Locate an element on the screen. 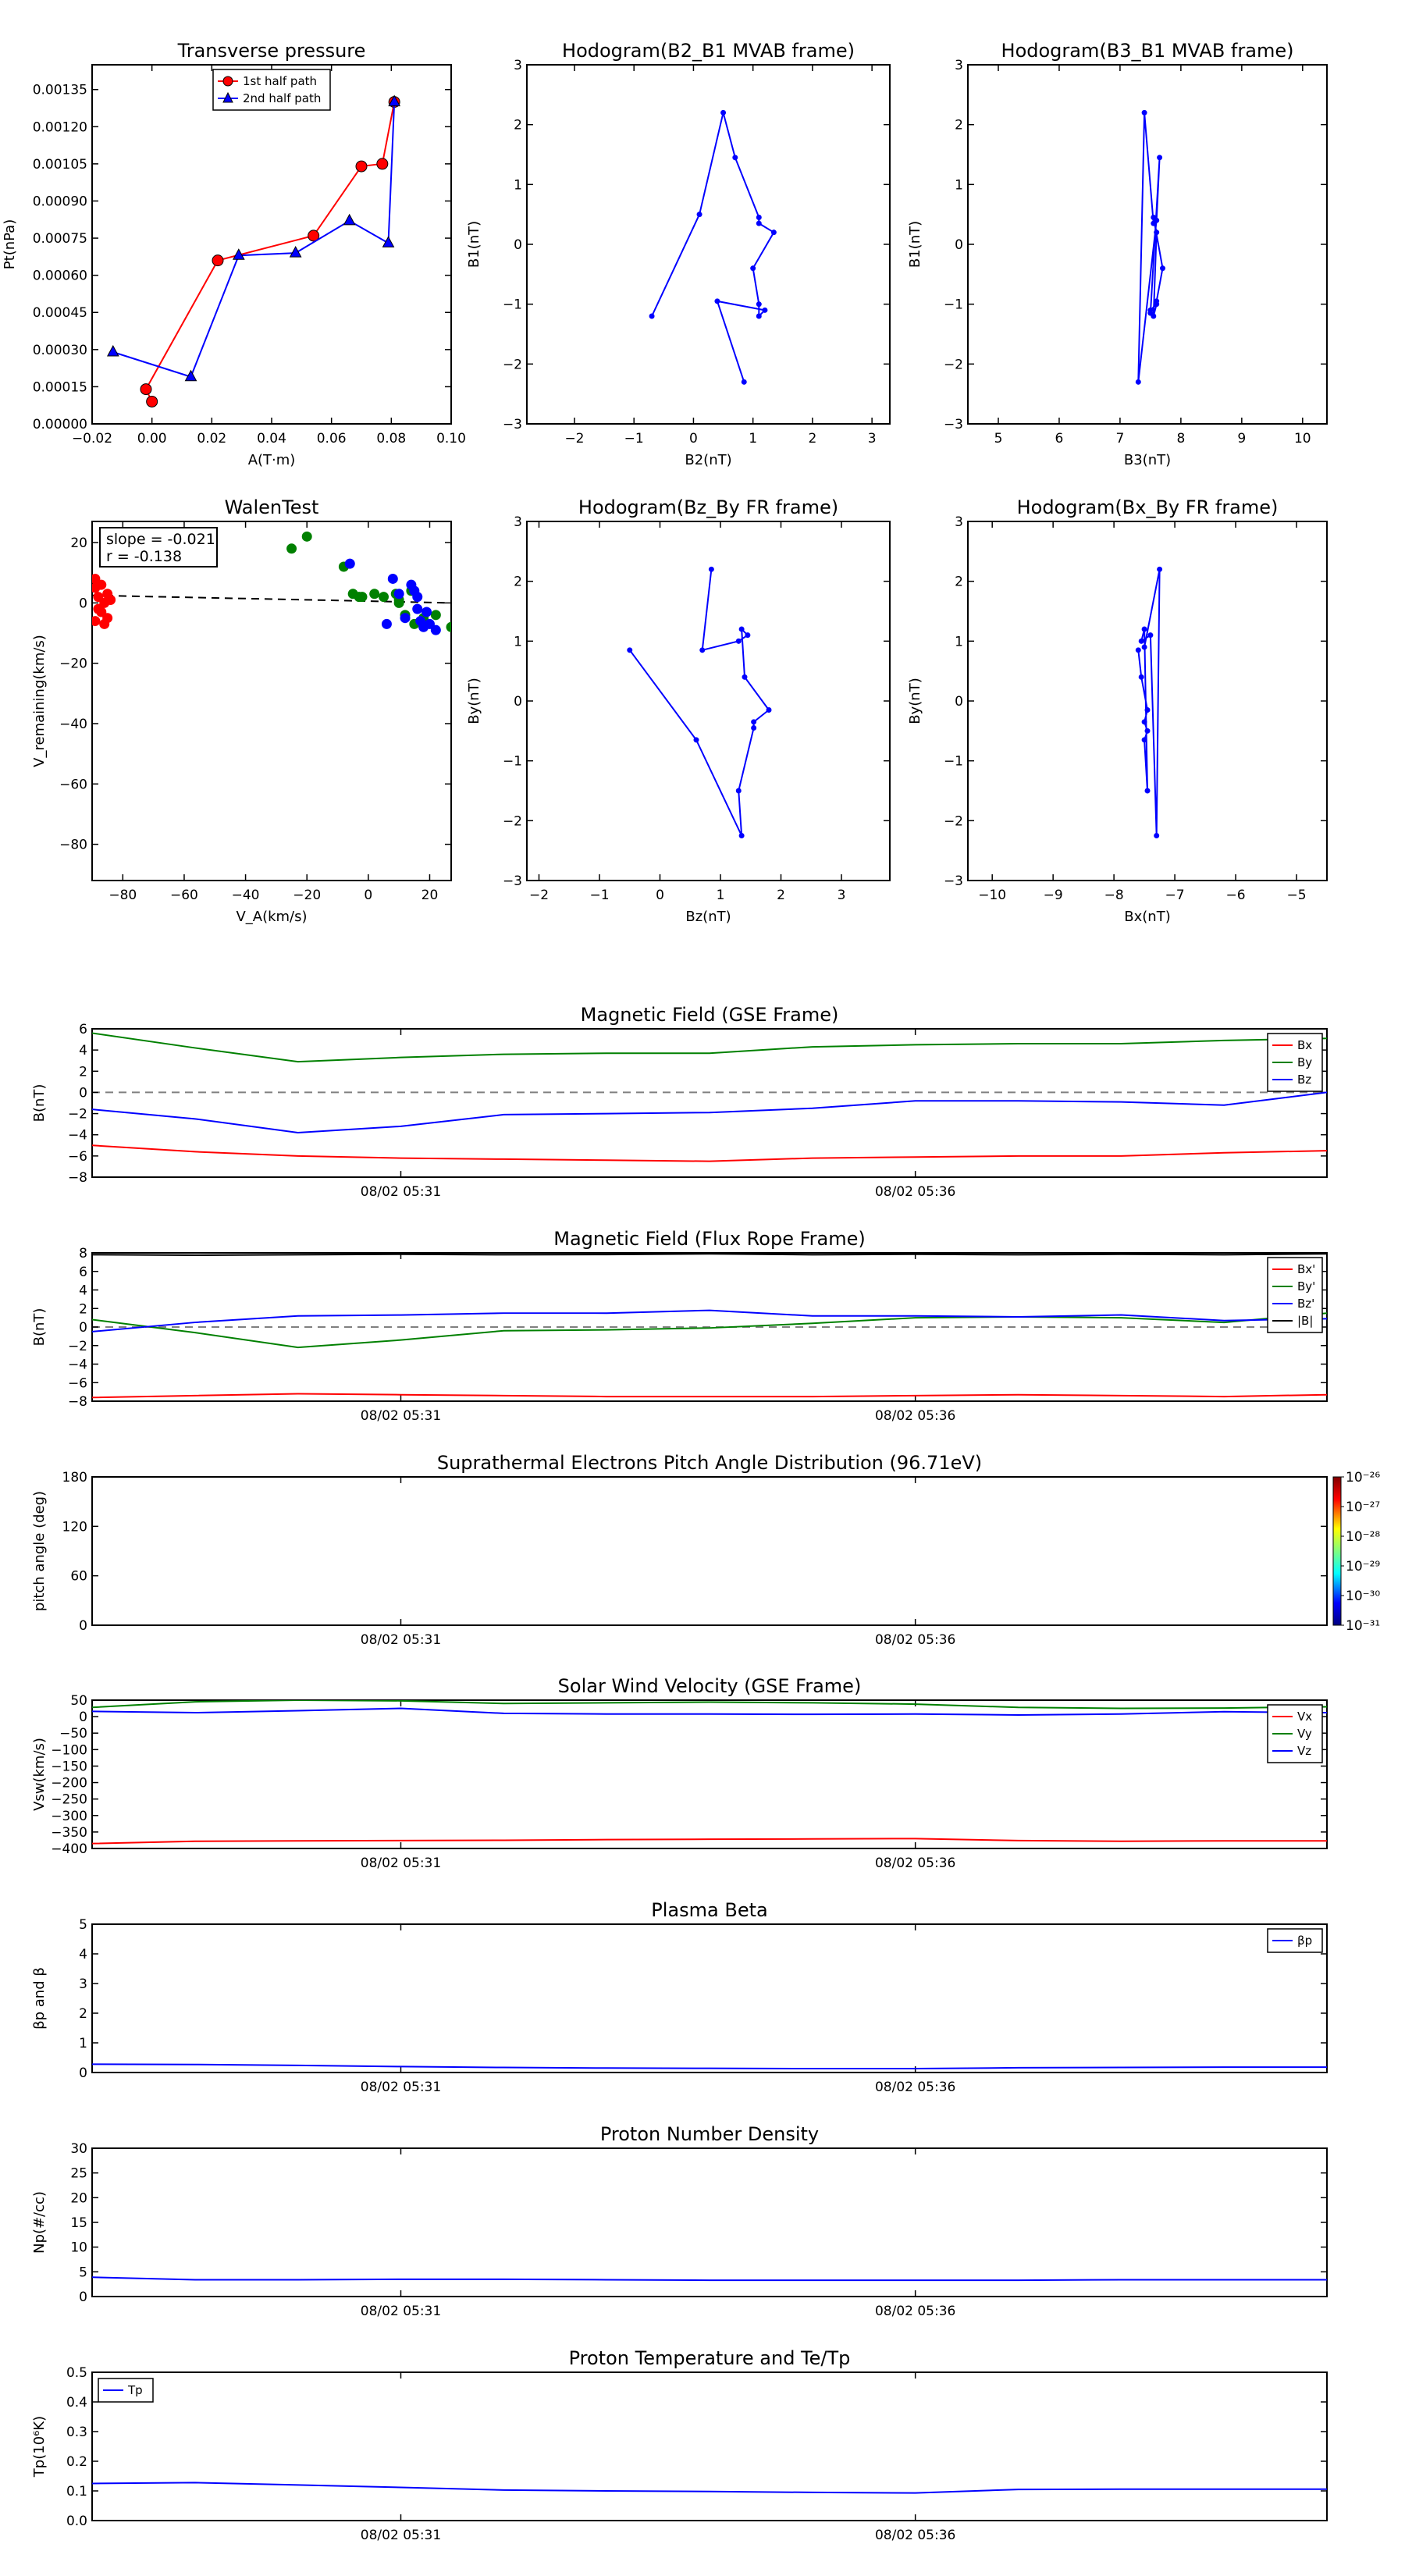 The height and width of the screenshot is (2576, 1405). x-tick-label: −10 is located at coordinates (992, 895).